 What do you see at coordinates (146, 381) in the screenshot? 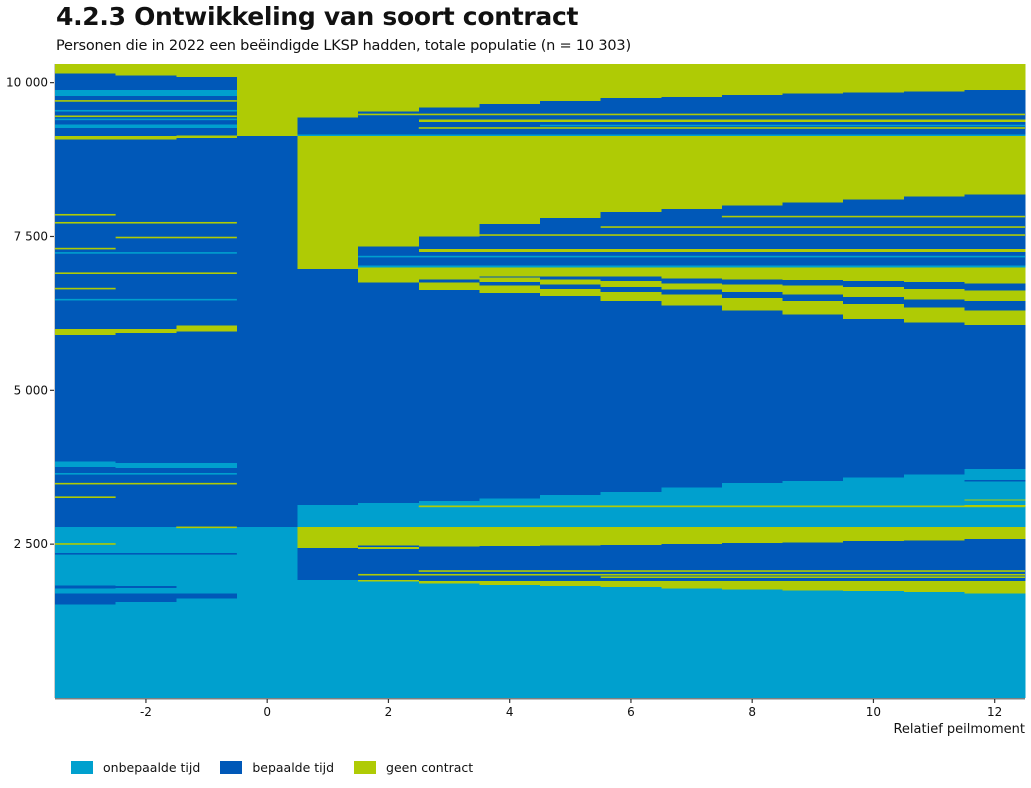
I see `column--2` at bounding box center [146, 381].